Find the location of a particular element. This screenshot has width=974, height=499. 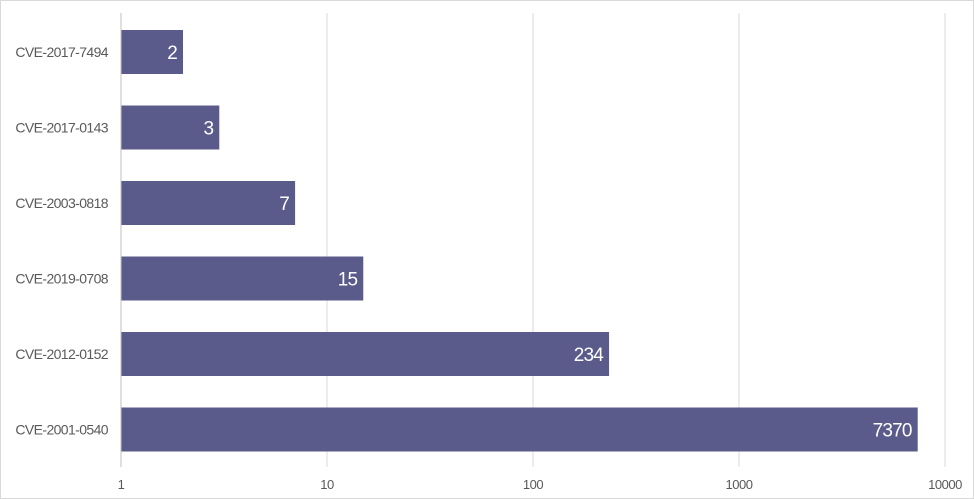

x-tick-label: 1000 is located at coordinates (739, 484).